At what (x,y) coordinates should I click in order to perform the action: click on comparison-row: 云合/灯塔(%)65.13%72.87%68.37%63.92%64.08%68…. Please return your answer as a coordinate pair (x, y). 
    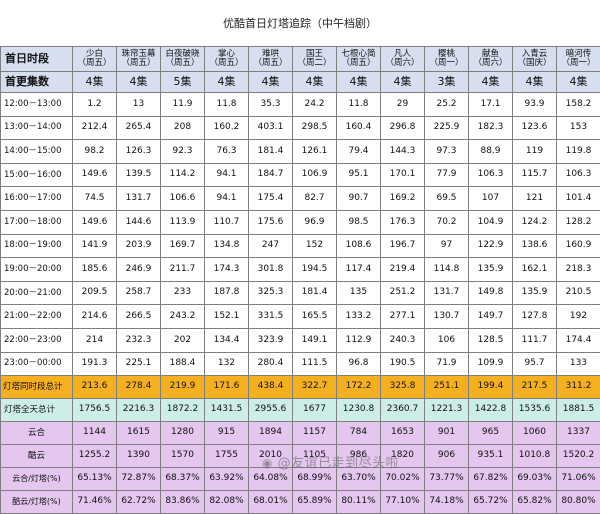
    Looking at the image, I should click on (300, 479).